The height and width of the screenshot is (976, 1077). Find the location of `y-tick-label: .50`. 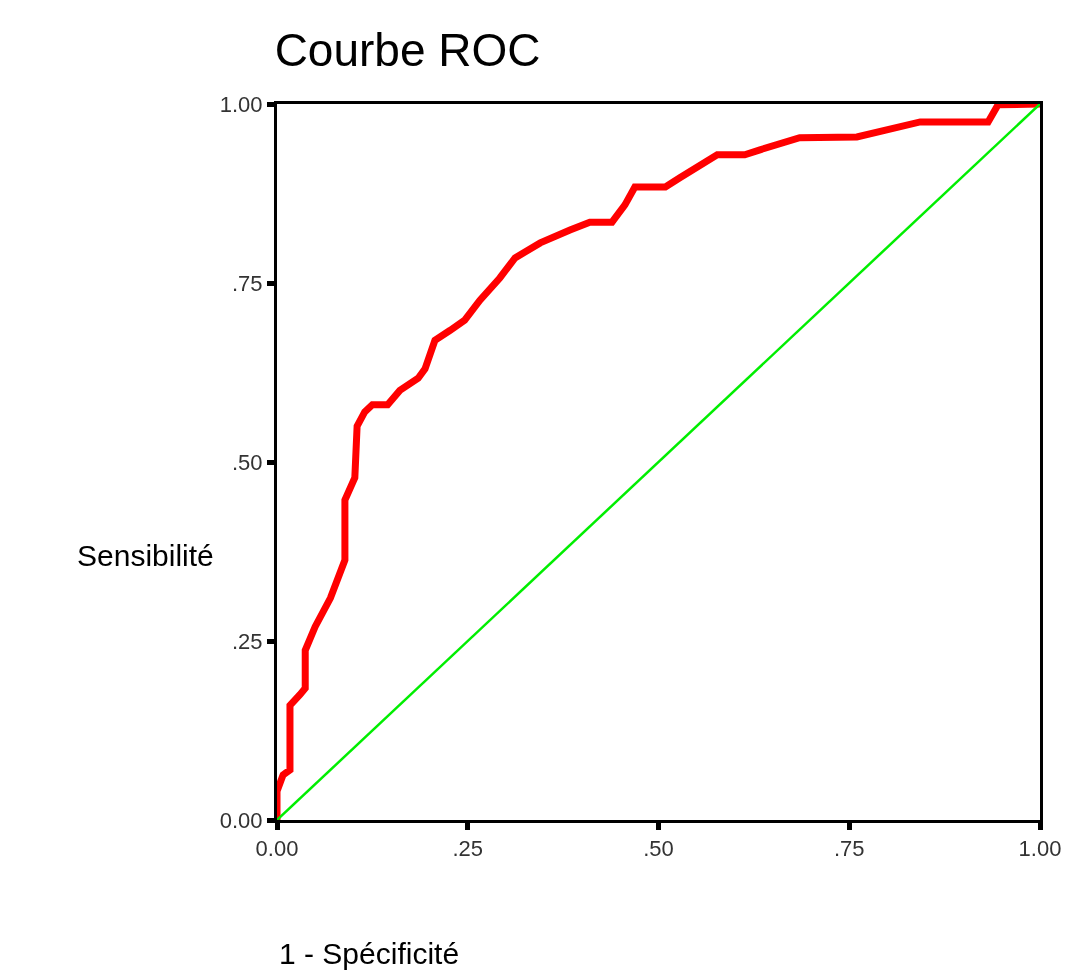

y-tick-label: .50 is located at coordinates (247, 462).